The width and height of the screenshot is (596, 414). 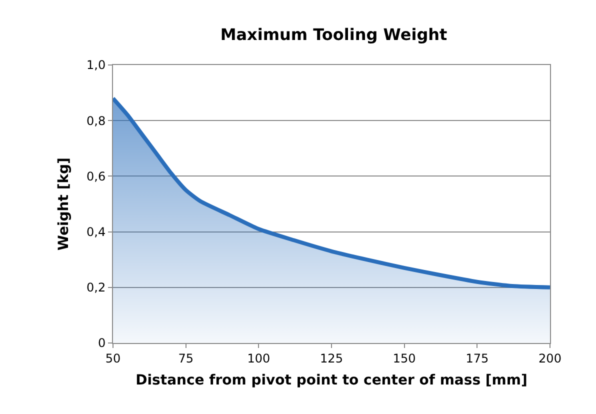 What do you see at coordinates (334, 34) in the screenshot?
I see `chart-title: Maximum Tooling Weight` at bounding box center [334, 34].